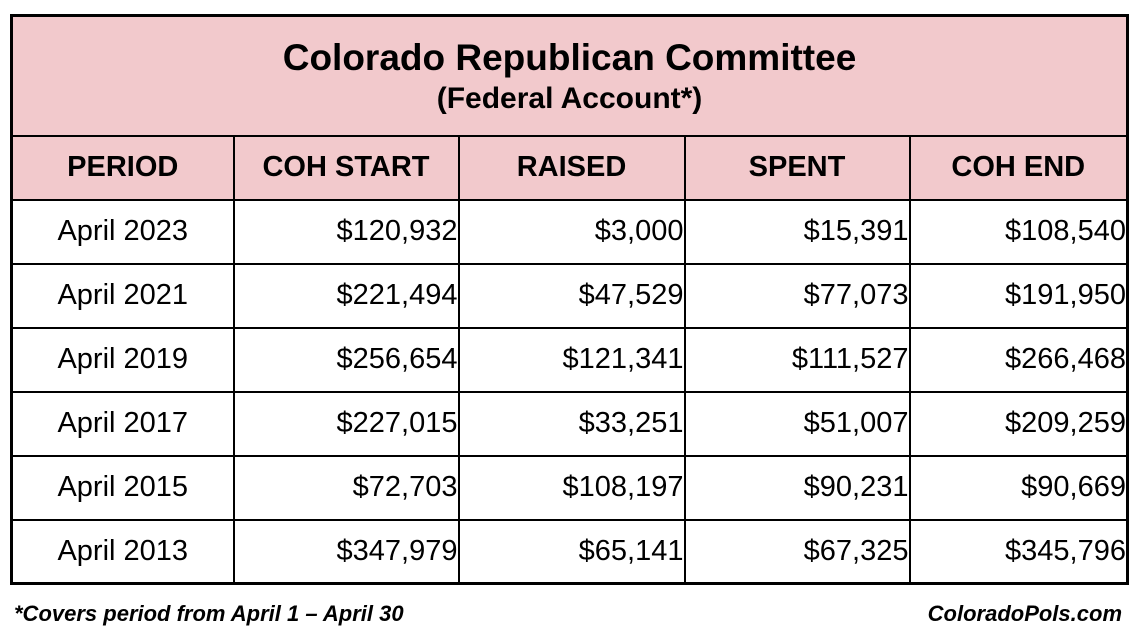 The width and height of the screenshot is (1136, 642). Describe the element at coordinates (1024, 613) in the screenshot. I see `source-credit: ColoradoPols.com` at that location.